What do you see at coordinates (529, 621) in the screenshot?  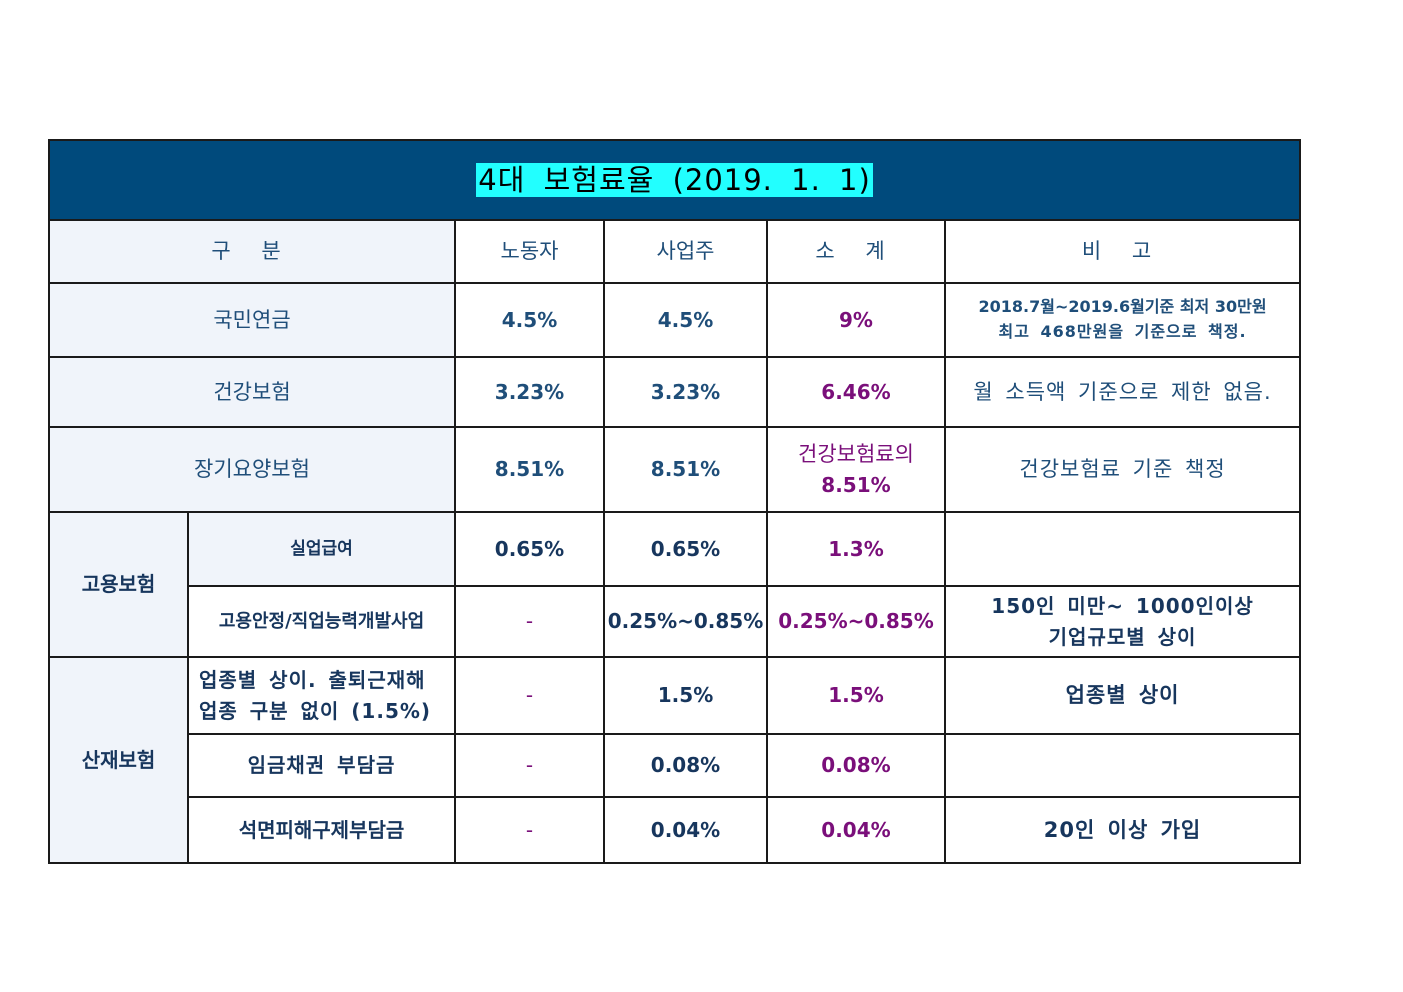 I see `stability-worker: -` at bounding box center [529, 621].